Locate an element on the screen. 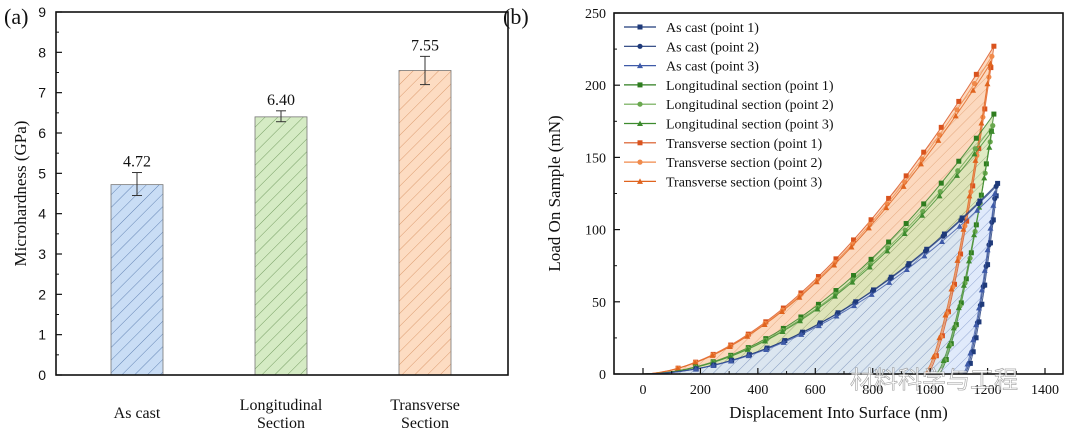 The height and width of the screenshot is (430, 1080). bar-as-cast is located at coordinates (137, 280).